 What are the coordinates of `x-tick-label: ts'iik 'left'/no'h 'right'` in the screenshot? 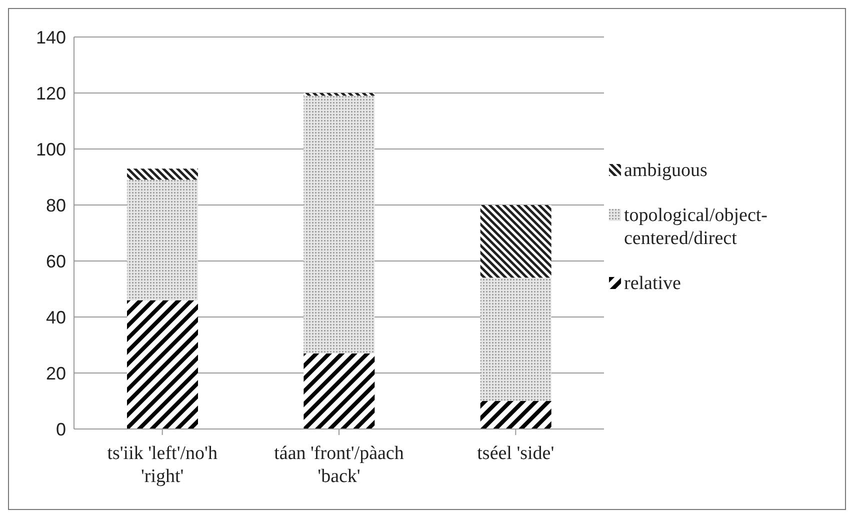 It's located at (162, 465).